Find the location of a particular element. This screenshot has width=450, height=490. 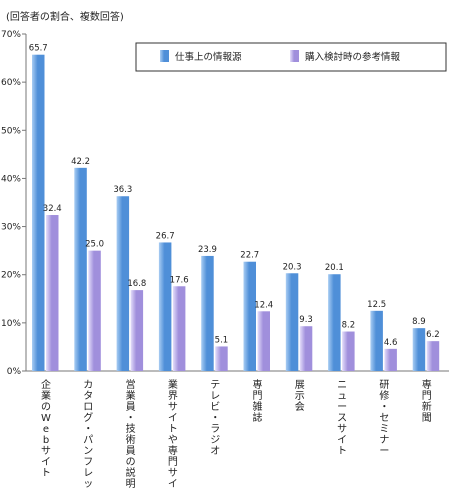

value-label-series1: 20.1 is located at coordinates (334, 268).